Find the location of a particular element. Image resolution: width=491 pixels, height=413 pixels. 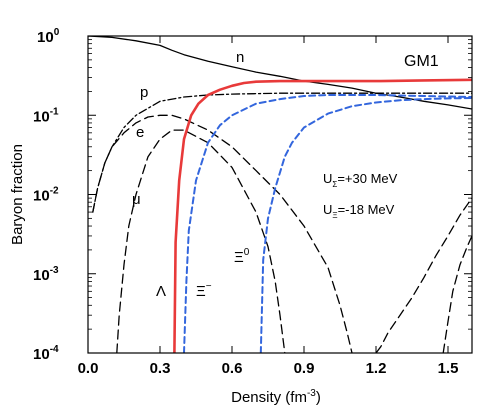

y-tick-label: 10⁻² is located at coordinates (46, 195).